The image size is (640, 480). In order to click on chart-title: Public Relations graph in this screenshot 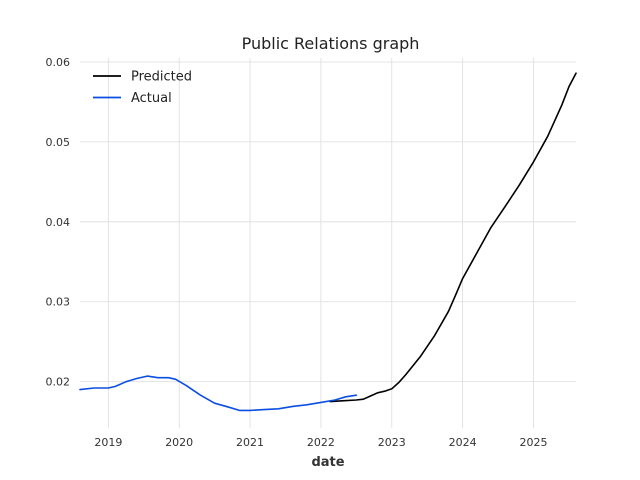, I will do `click(331, 43)`.